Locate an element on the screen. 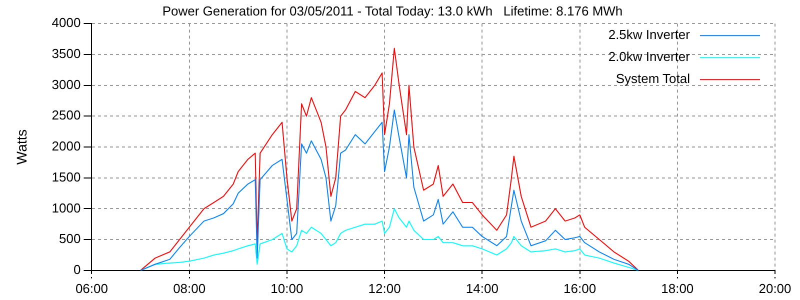 The height and width of the screenshot is (300, 800). legend-label: 2.5kw Inverter is located at coordinates (649, 34).